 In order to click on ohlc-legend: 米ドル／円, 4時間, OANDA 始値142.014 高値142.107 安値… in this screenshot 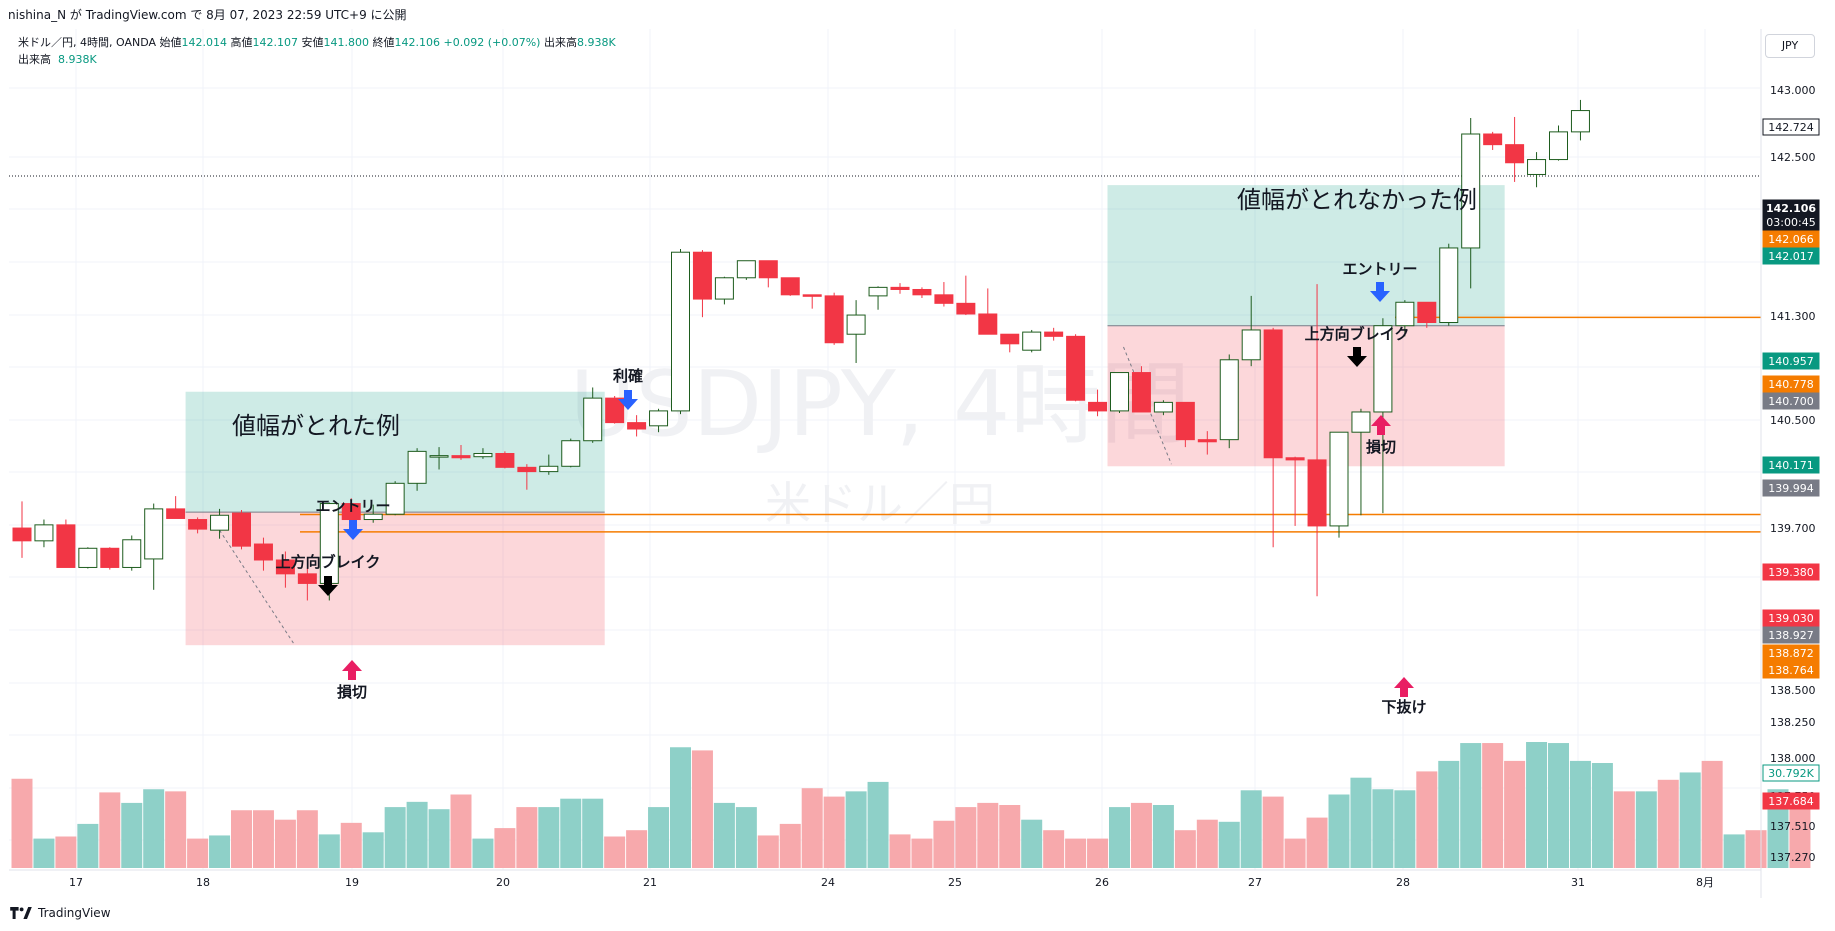, I will do `click(317, 42)`.